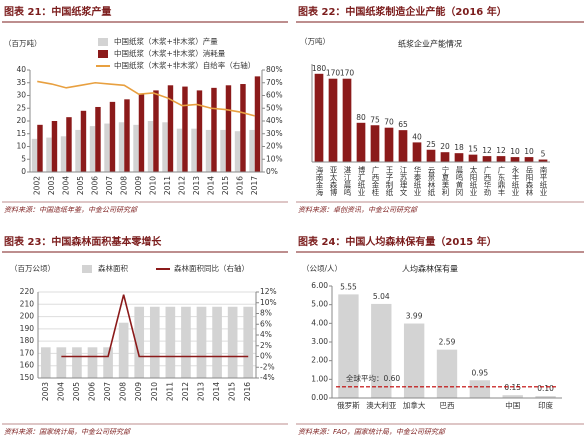 The height and width of the screenshot is (442, 586). What do you see at coordinates (543, 154) in the screenshot?
I see `value-label: 5` at bounding box center [543, 154].